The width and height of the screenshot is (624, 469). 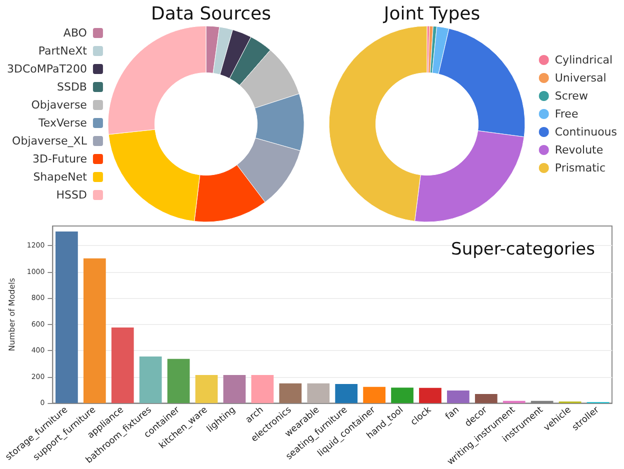 I want to click on legend-label: ShapeNet, so click(x=60, y=177).